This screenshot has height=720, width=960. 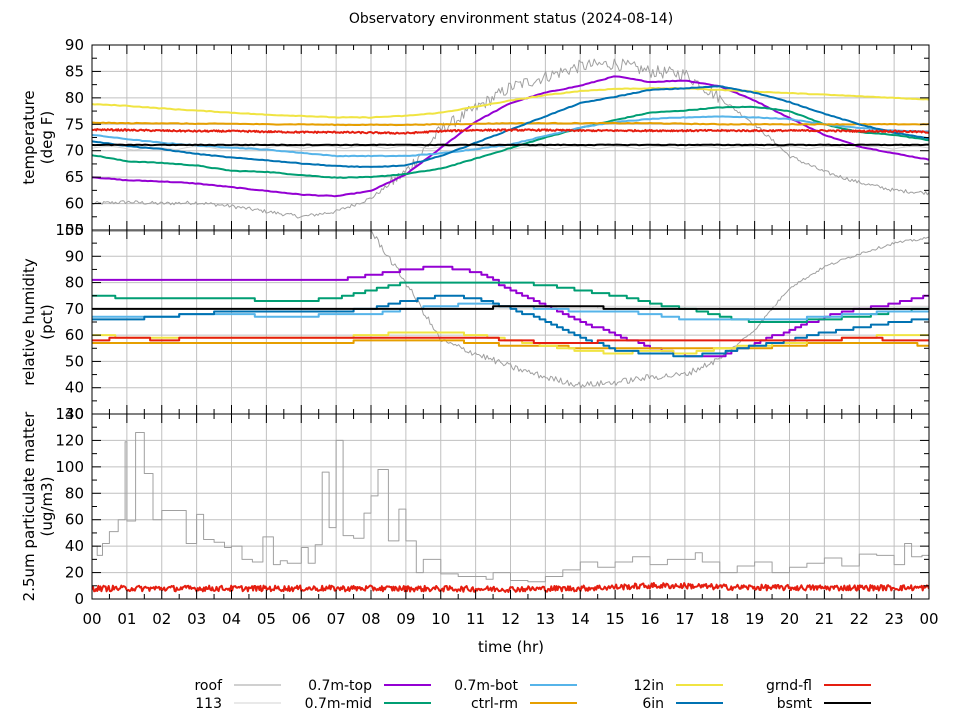 I want to click on y-tick-label-humidity: 90, so click(x=74, y=256).